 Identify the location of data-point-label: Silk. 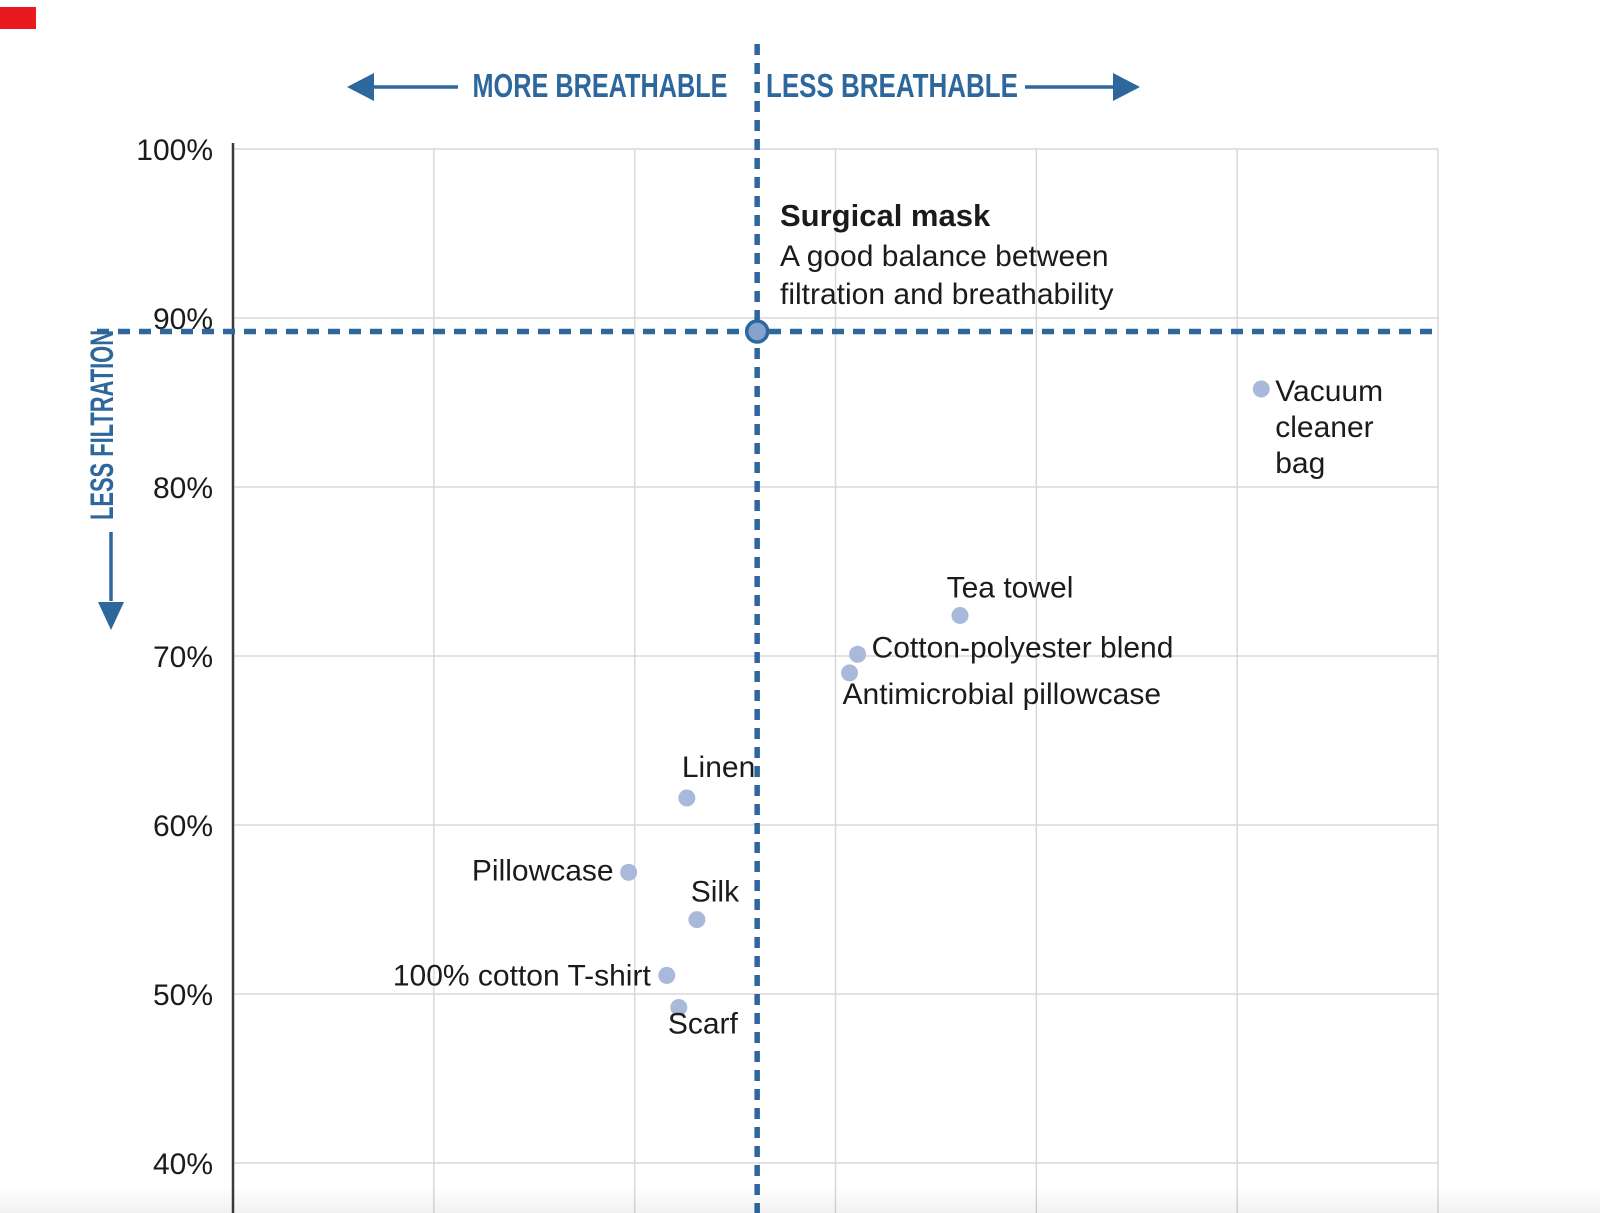
(715, 892).